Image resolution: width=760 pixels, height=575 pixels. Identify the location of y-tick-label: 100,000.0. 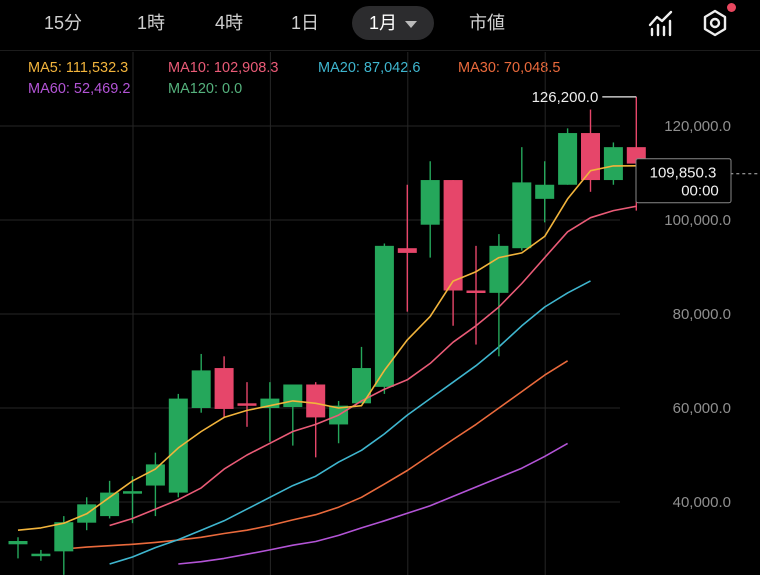
(697, 220).